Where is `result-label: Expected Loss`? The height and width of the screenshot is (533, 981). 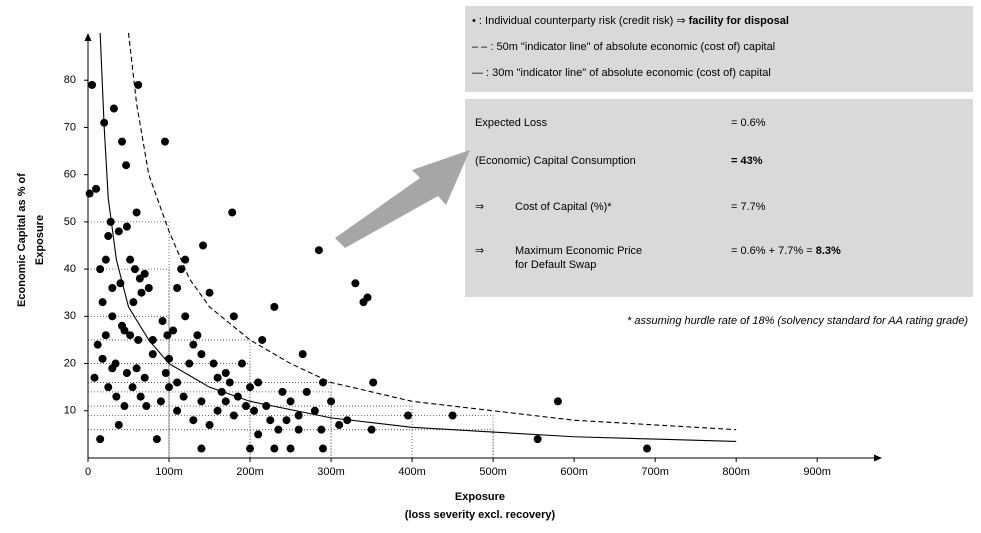 result-label: Expected Loss is located at coordinates (511, 123).